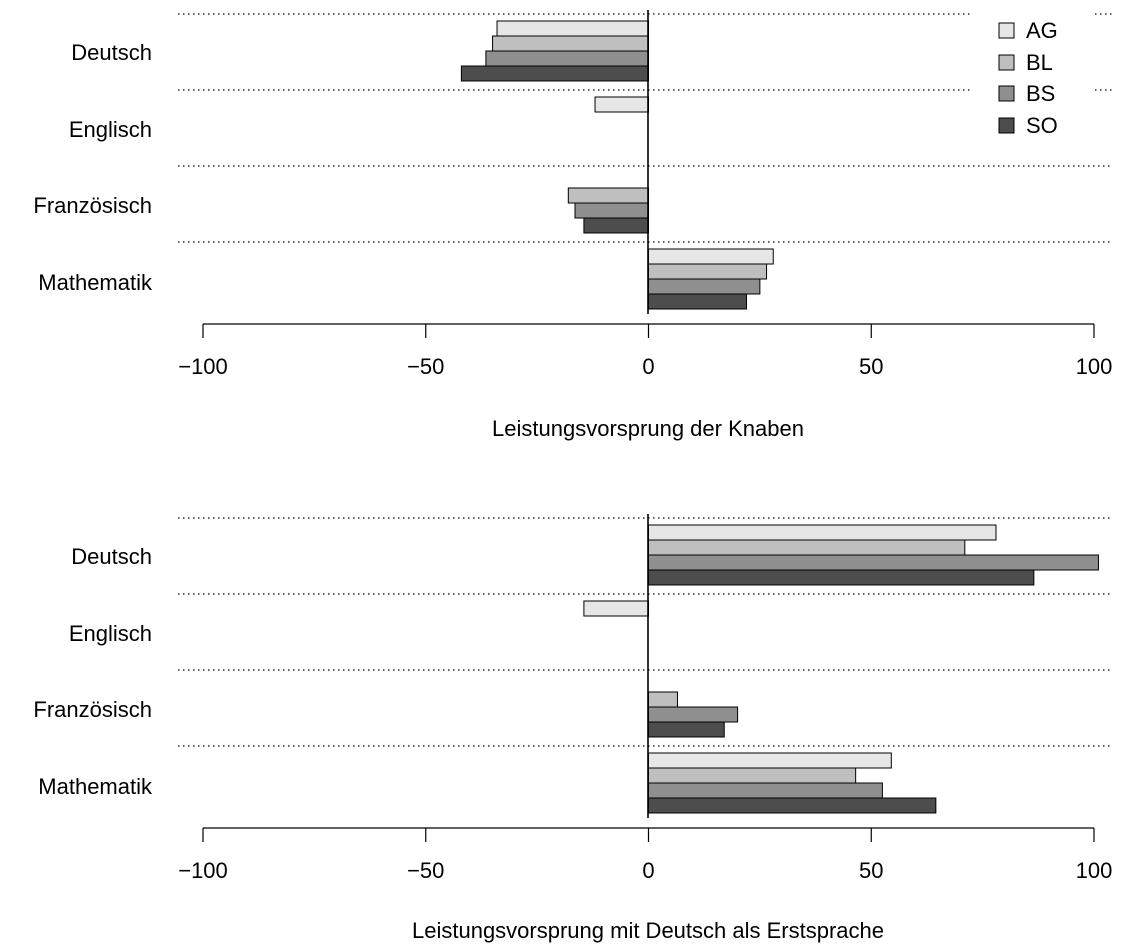 The image size is (1131, 944). Describe the element at coordinates (1006, 62) in the screenshot. I see `legend-swatch-bl` at that location.